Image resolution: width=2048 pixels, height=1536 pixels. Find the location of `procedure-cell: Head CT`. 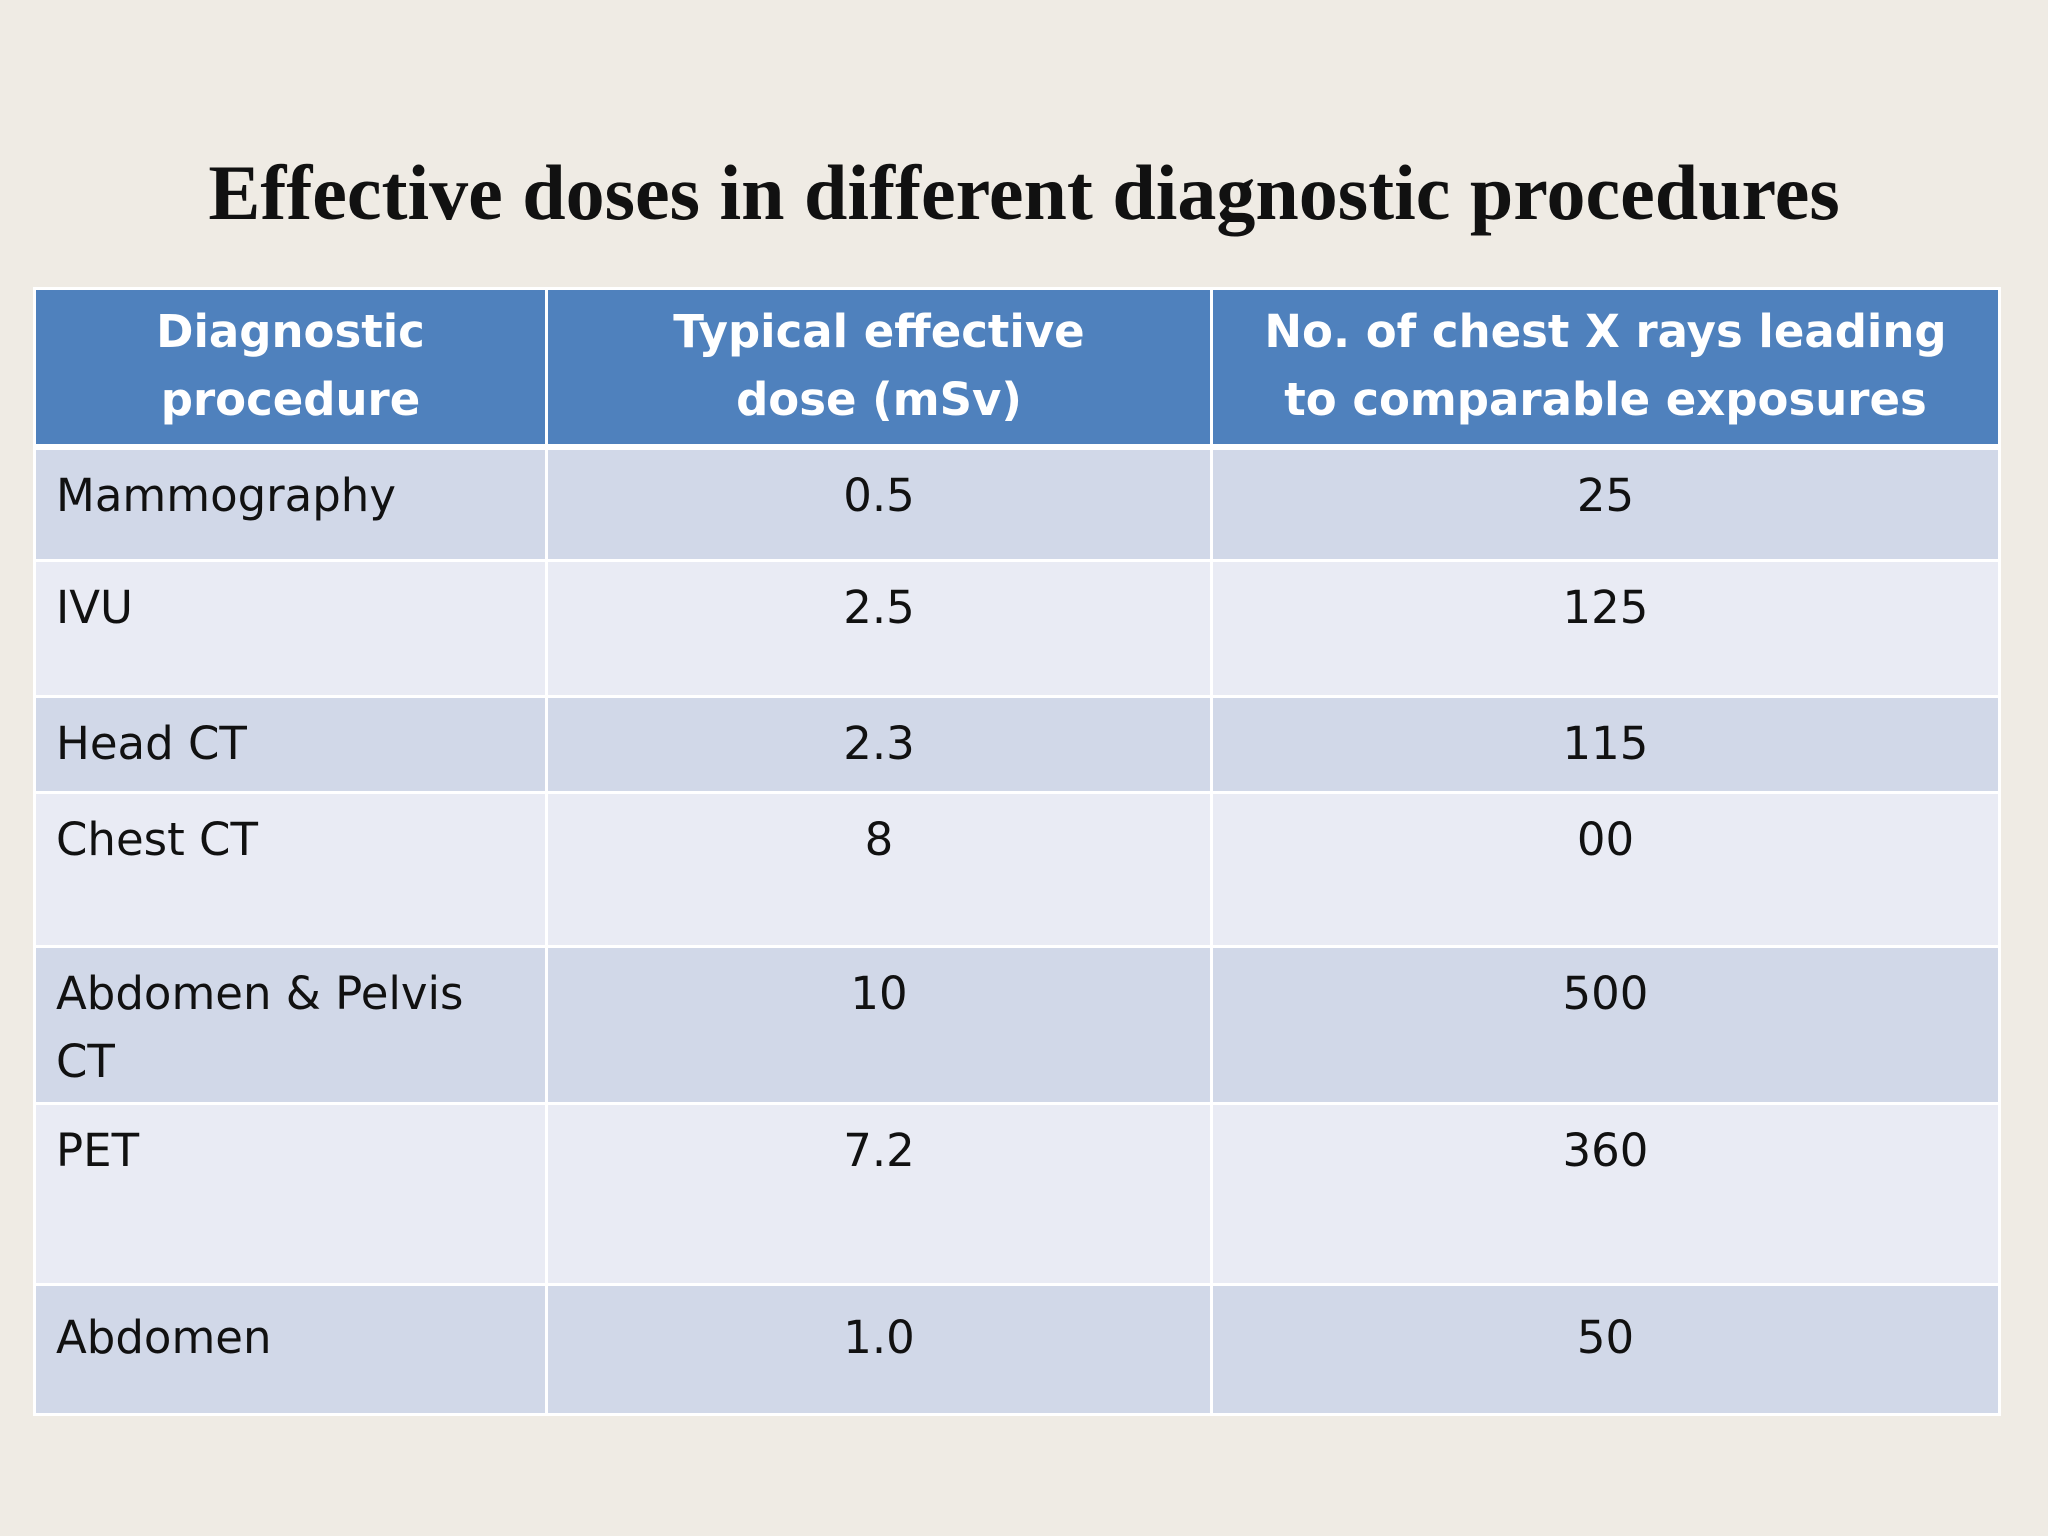

procedure-cell: Head CT is located at coordinates (290, 744).